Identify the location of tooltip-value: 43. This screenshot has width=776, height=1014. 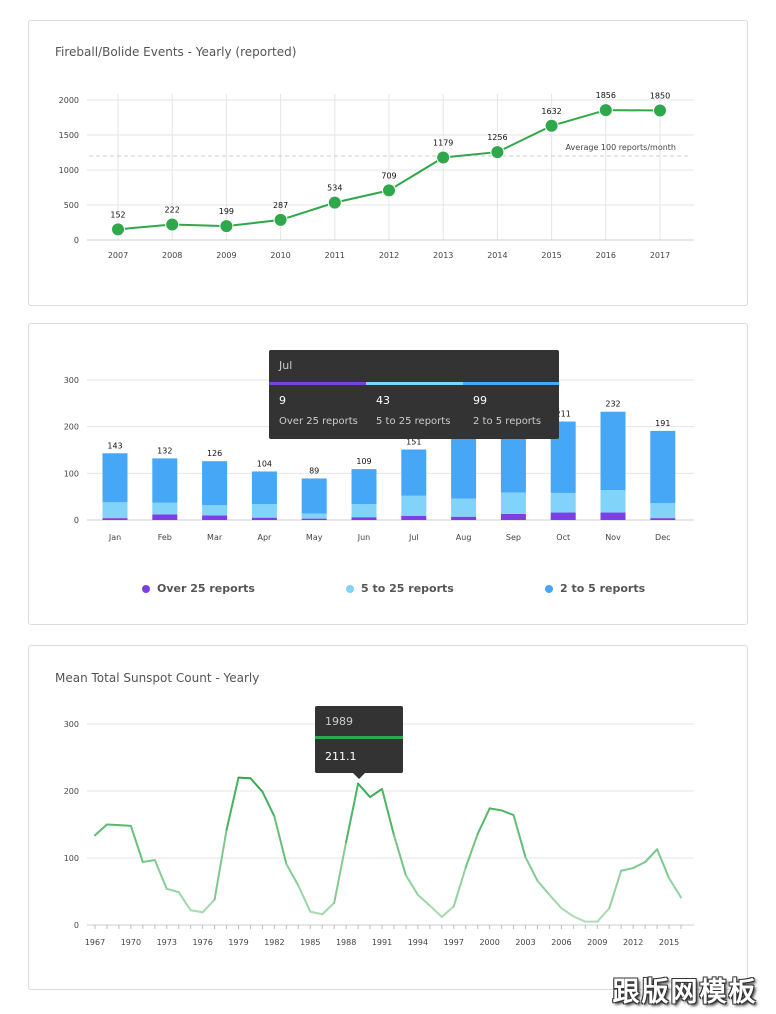
(383, 400).